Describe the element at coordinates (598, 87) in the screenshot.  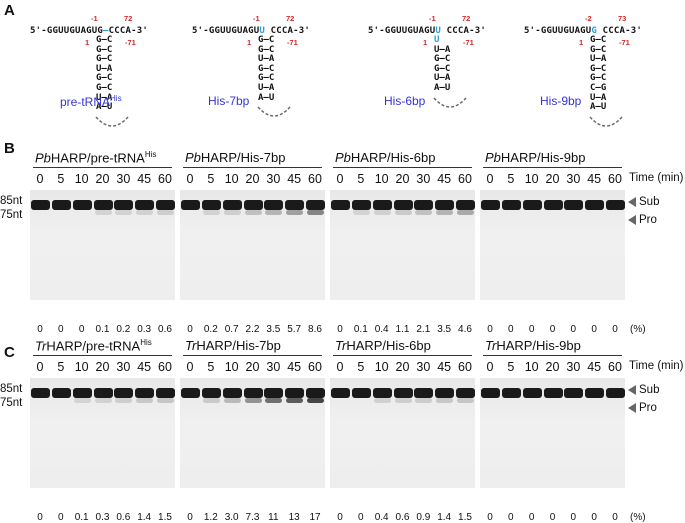
I see `base-pair: C—G` at that location.